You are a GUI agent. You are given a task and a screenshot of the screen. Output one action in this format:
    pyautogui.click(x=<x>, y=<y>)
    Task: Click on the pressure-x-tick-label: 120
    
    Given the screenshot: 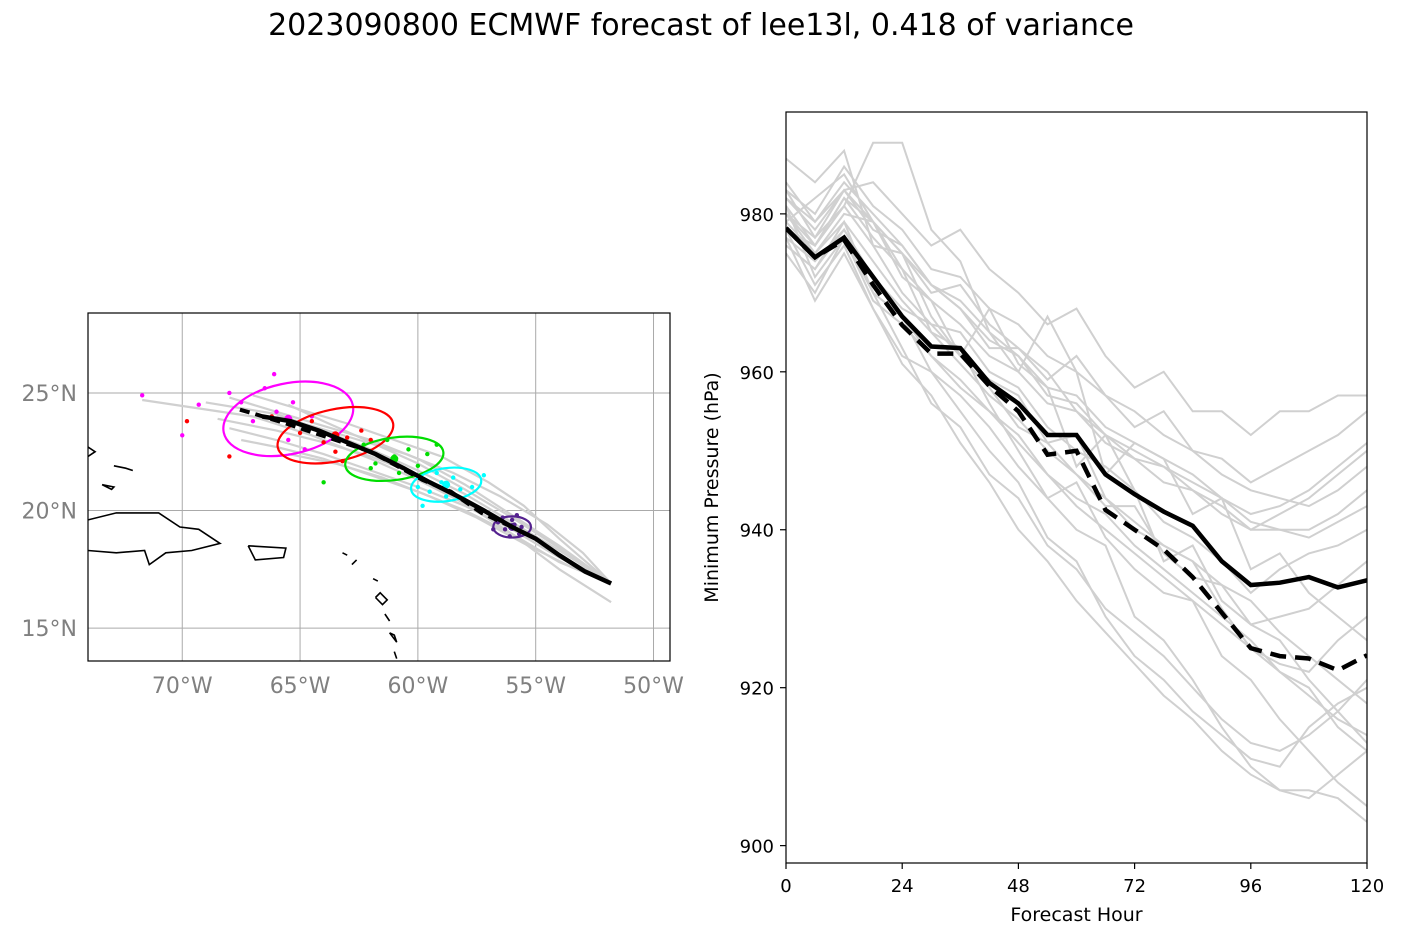 What is the action you would take?
    pyautogui.click(x=1367, y=886)
    